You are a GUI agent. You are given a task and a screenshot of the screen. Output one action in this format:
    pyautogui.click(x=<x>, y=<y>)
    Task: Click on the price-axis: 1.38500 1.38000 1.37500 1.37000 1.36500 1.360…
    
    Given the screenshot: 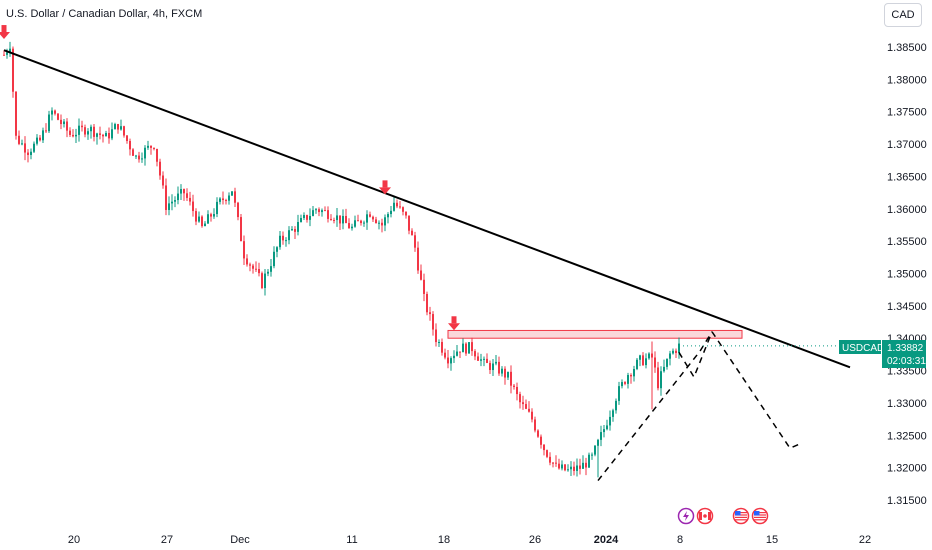 What is the action you would take?
    pyautogui.click(x=907, y=274)
    